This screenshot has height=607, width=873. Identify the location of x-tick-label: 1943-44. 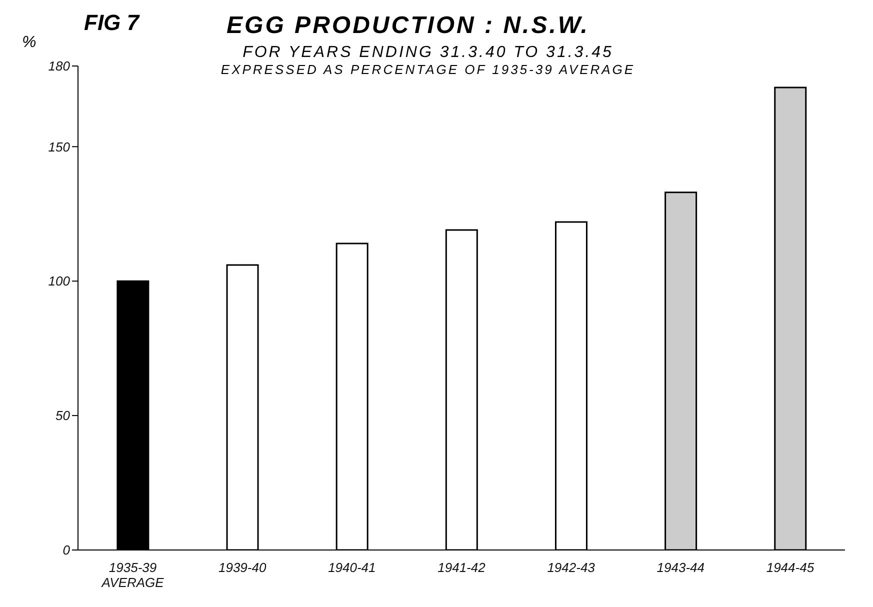
(680, 567).